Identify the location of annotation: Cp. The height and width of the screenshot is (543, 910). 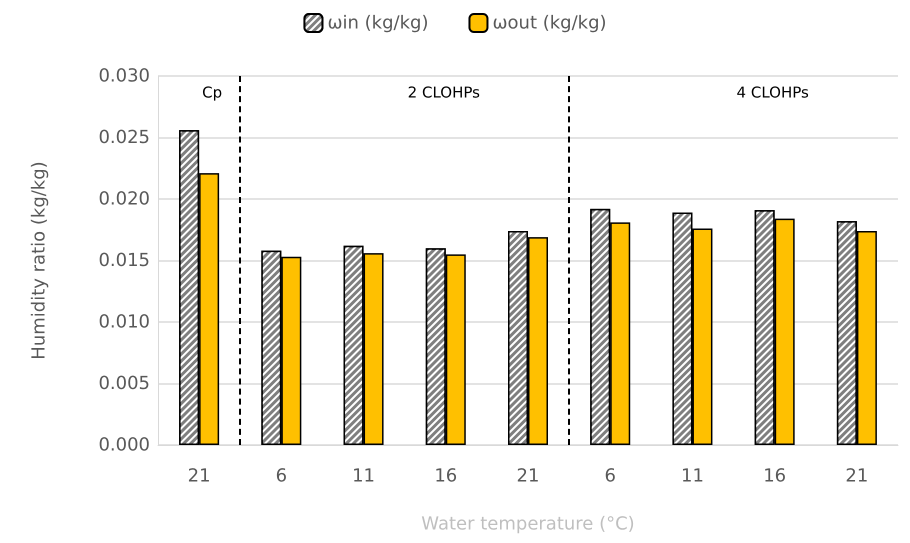
(212, 93).